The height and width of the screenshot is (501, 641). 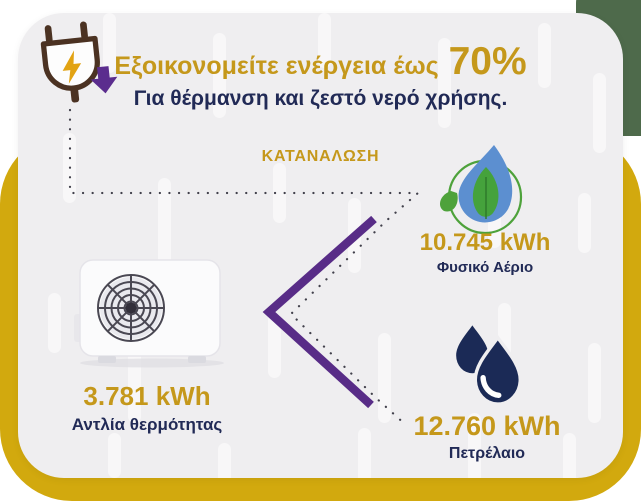 What do you see at coordinates (320, 156) in the screenshot?
I see `consumption-label: ΚΑΤΑΝΑΛΩΣΗ` at bounding box center [320, 156].